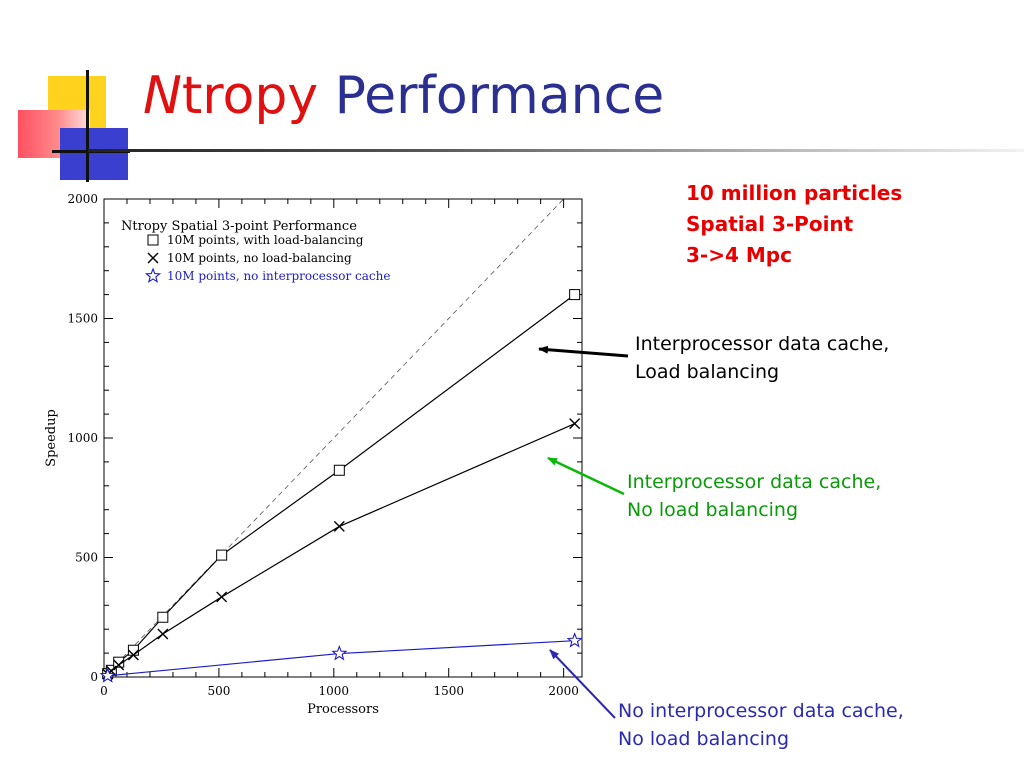  I want to click on title-tropy: tropy, so click(250, 96).